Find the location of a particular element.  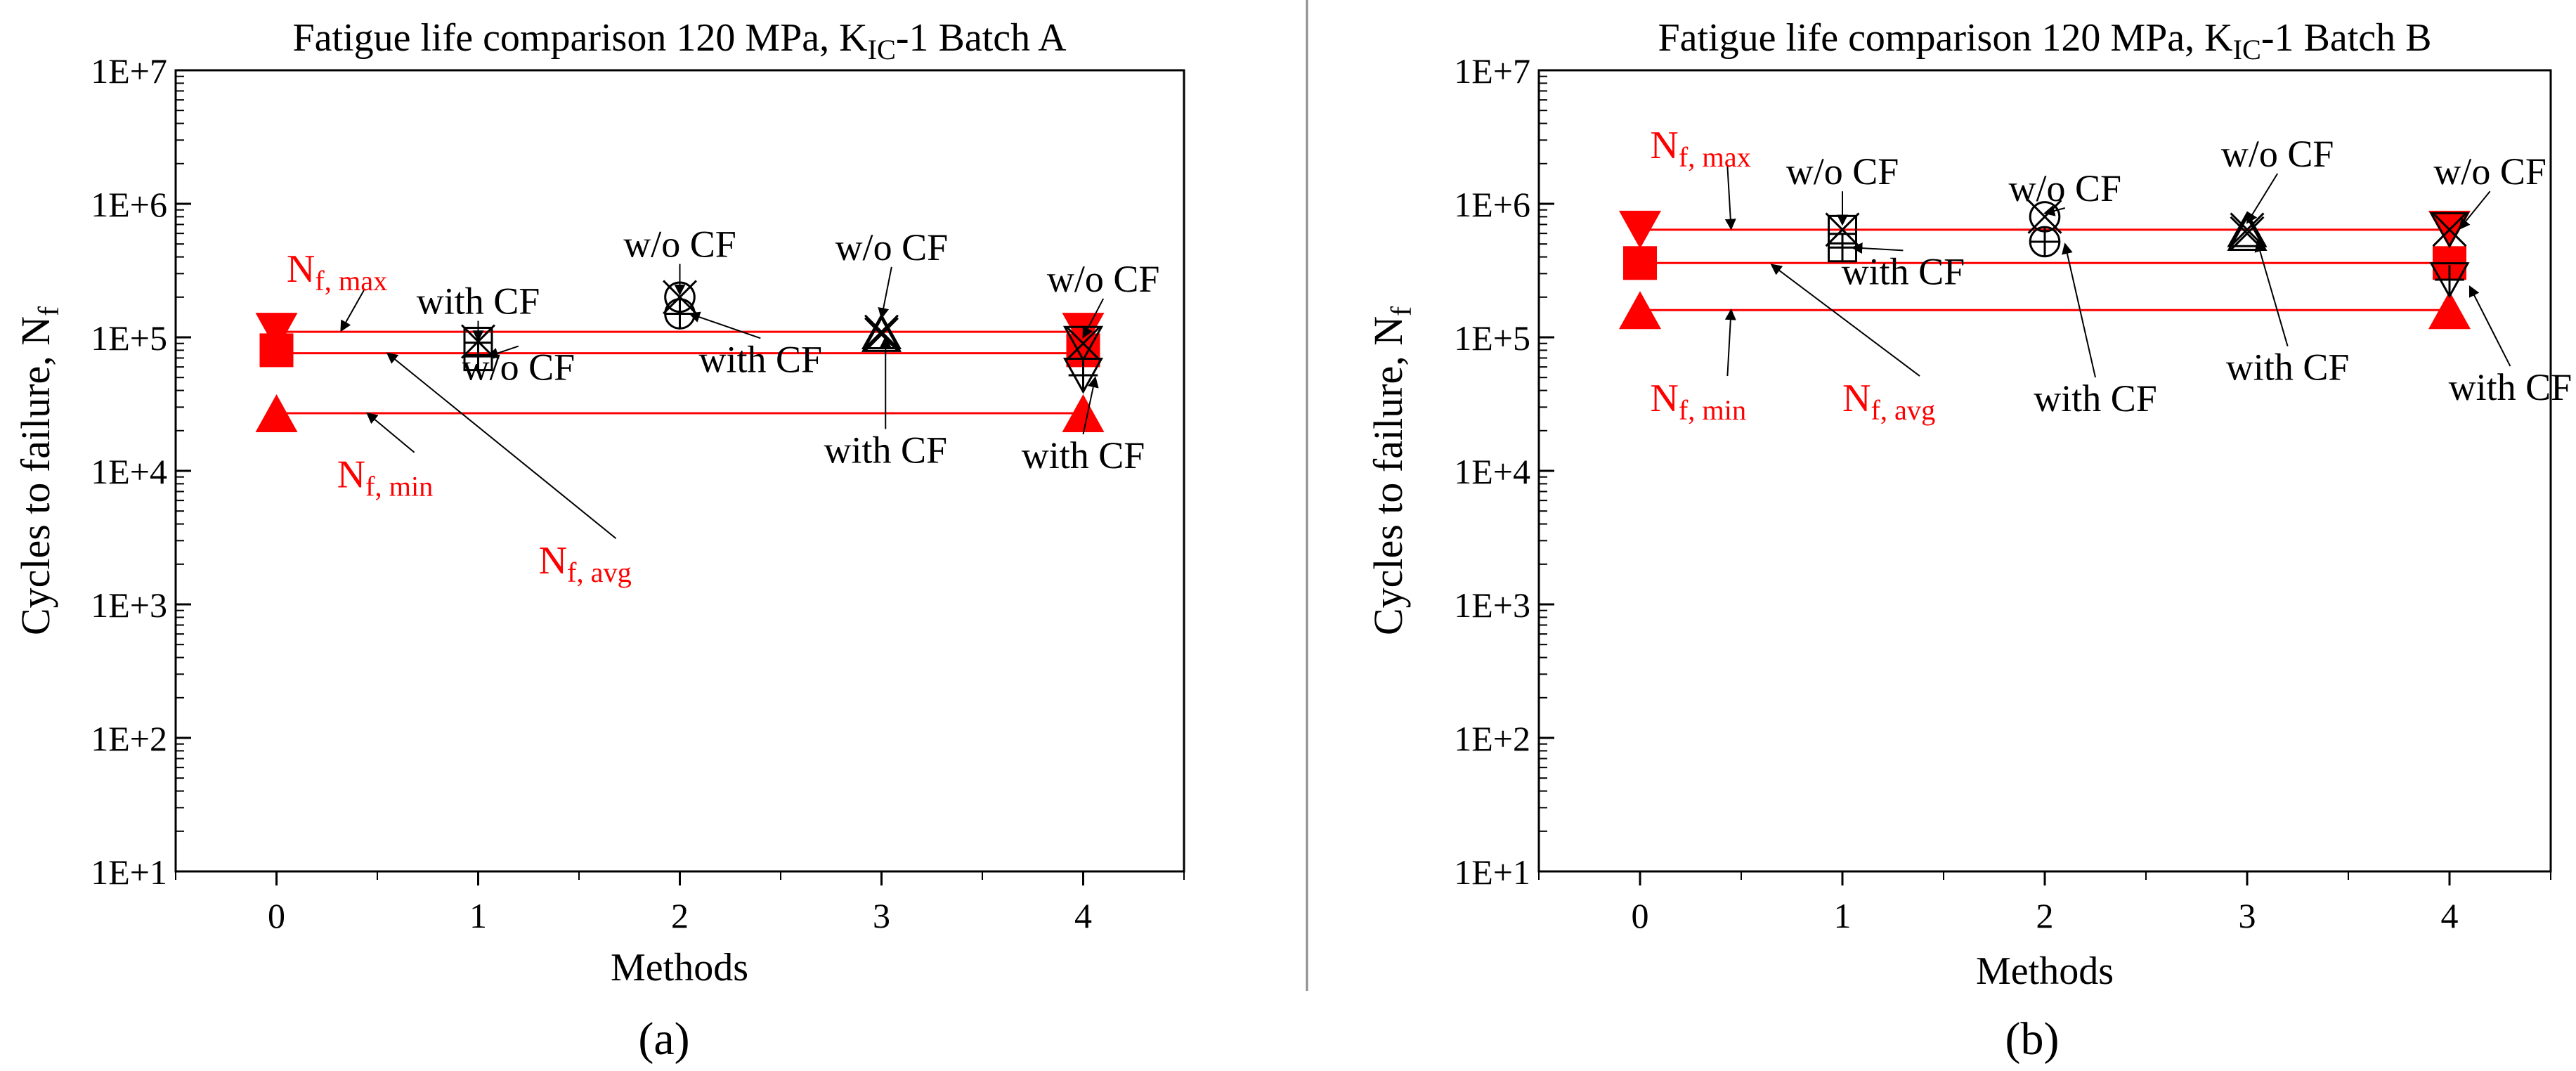

data-point-triangle-down-x is located at coordinates (2449, 230).